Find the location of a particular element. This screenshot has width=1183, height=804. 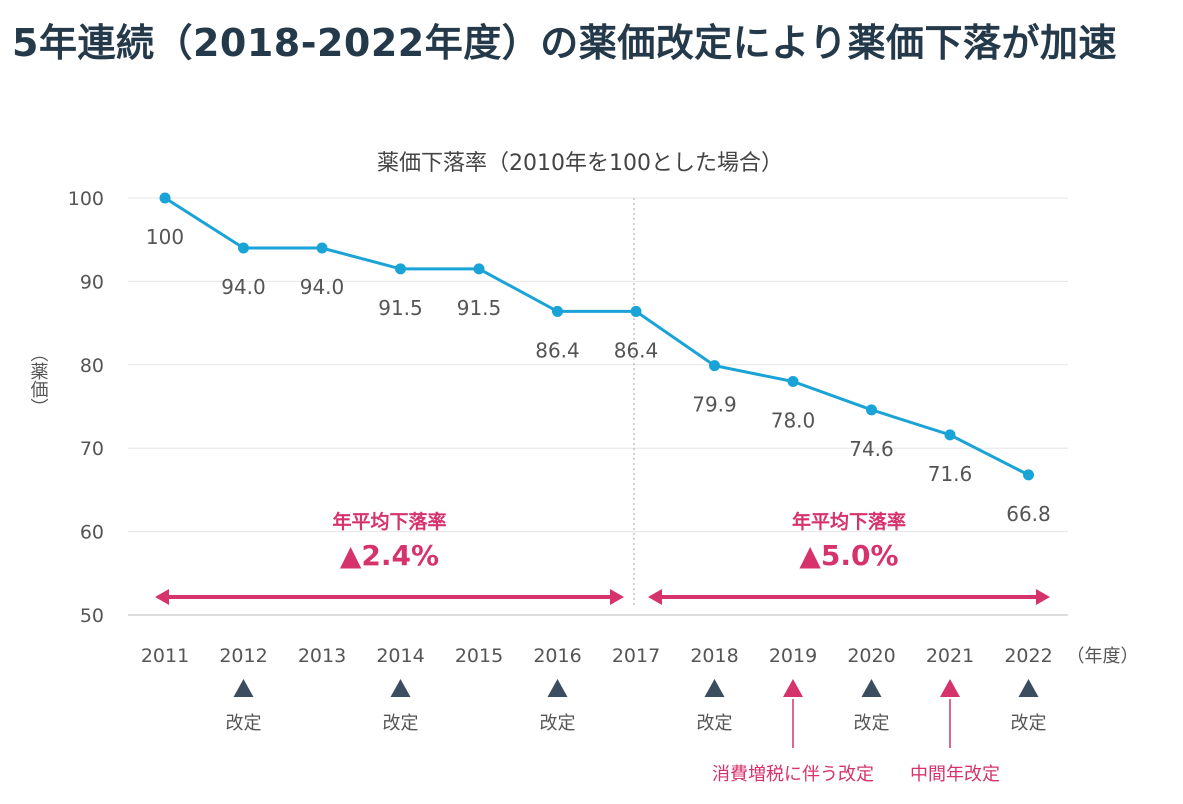

y-tick-label: 60 is located at coordinates (92, 533).